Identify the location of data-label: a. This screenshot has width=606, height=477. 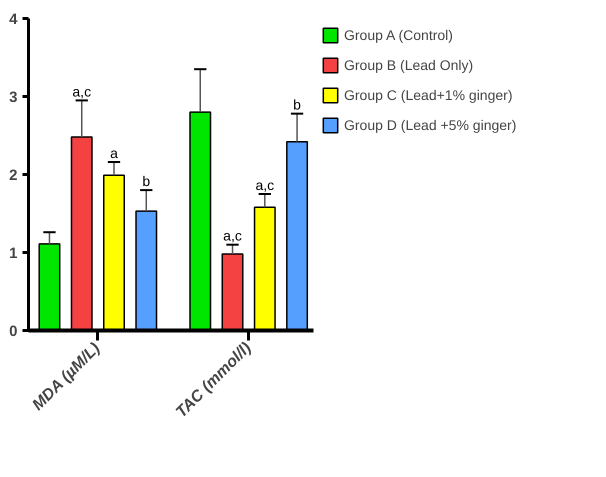
(114, 153).